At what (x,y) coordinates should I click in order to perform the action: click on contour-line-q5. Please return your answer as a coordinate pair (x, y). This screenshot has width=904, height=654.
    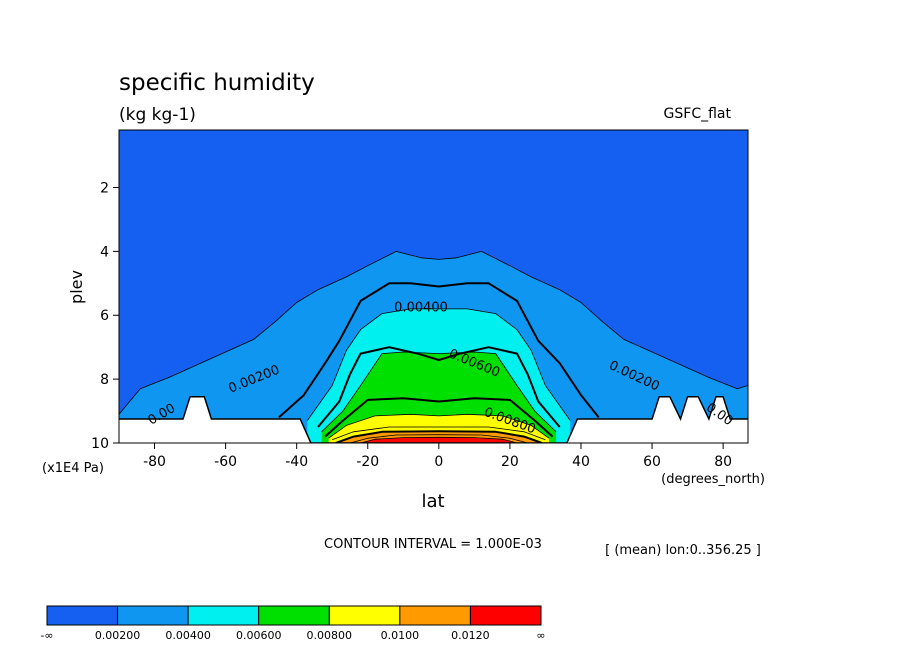
    Looking at the image, I should click on (439, 387).